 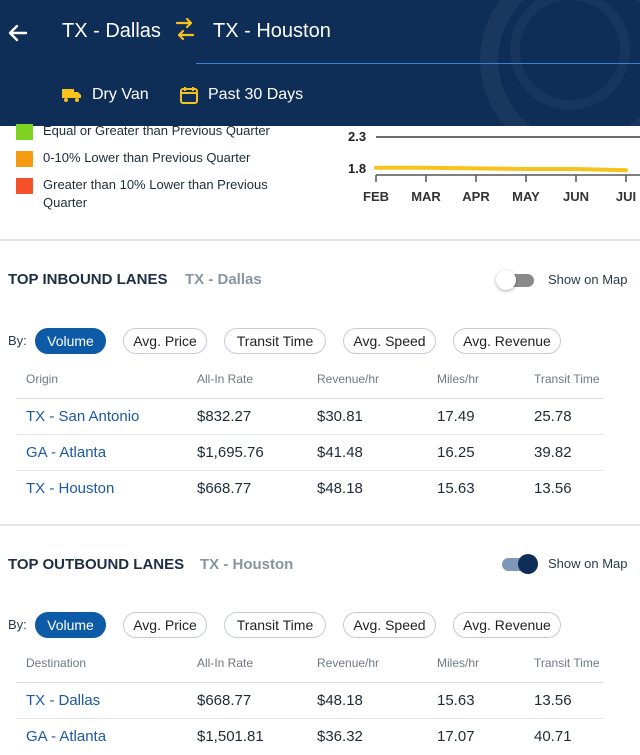 I want to click on series-line, so click(x=501, y=169).